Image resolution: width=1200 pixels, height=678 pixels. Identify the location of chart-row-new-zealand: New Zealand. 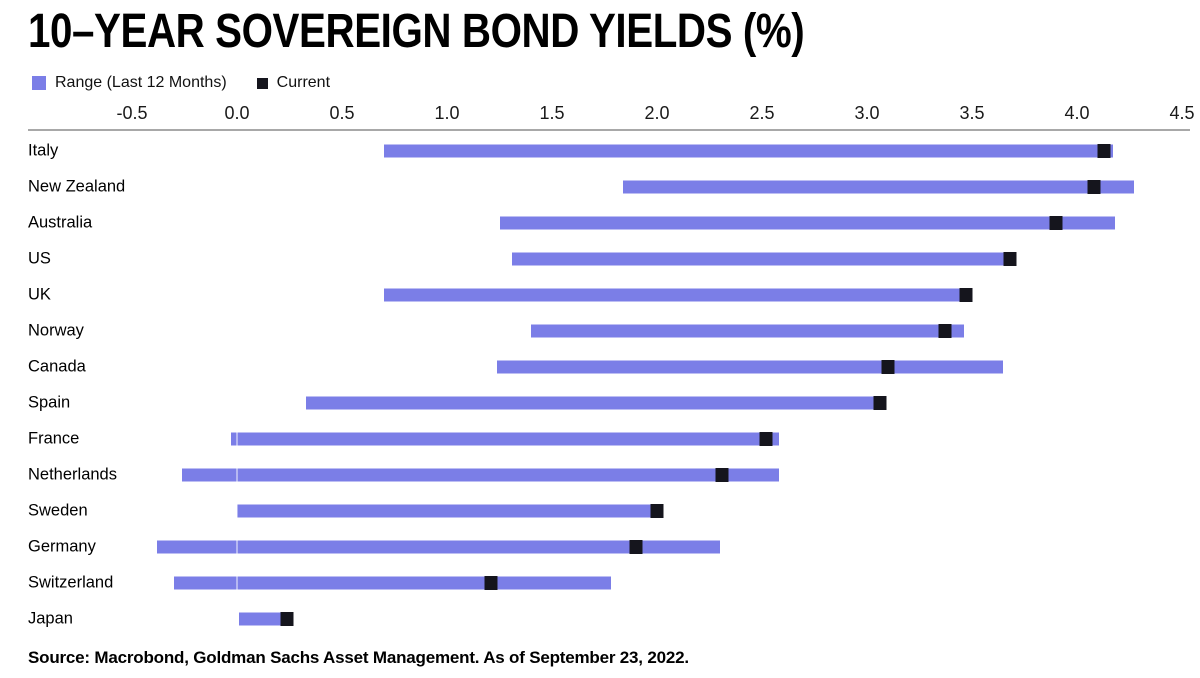
(609, 187).